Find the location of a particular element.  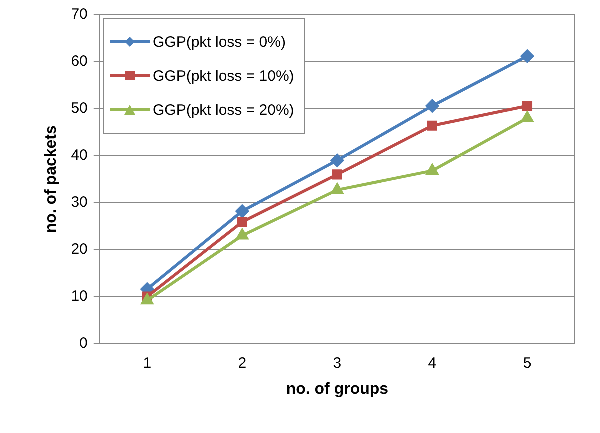

y-tick-label: 0 is located at coordinates (84, 343).